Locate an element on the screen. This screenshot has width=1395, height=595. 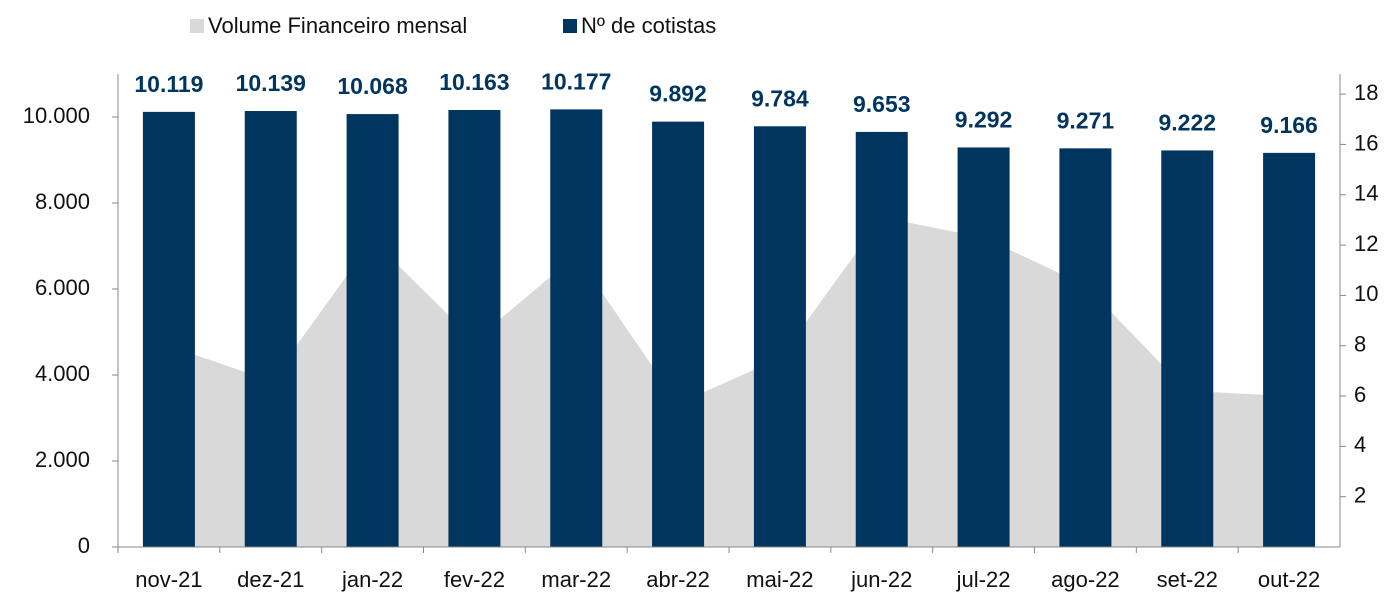
y-tick-label: 8.000 is located at coordinates (62, 201).